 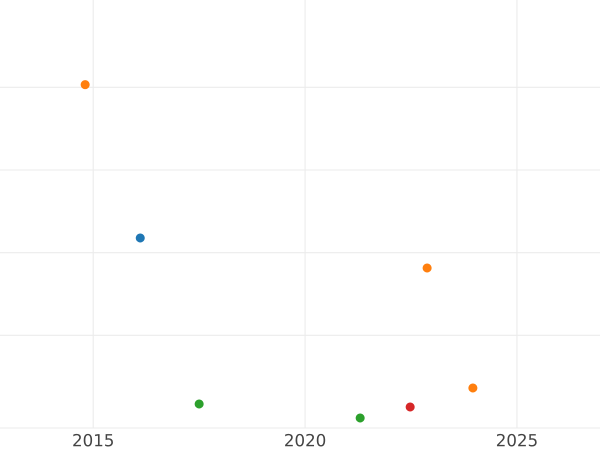 What do you see at coordinates (93, 440) in the screenshot?
I see `x-tick-label: 2015` at bounding box center [93, 440].